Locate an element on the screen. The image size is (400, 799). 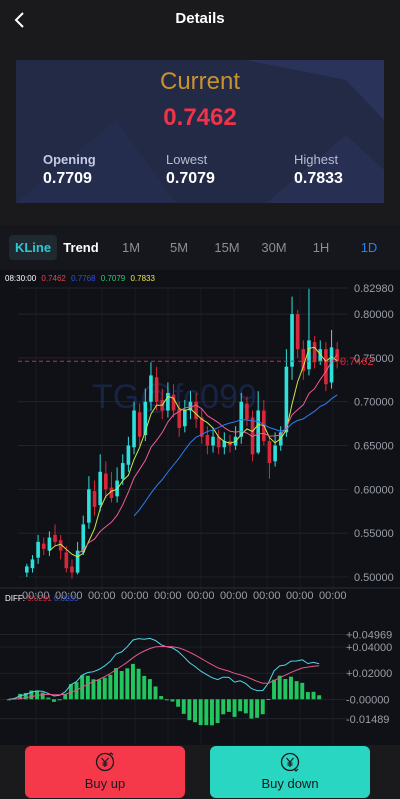
buy-down-button: Buy down is located at coordinates (290, 772).